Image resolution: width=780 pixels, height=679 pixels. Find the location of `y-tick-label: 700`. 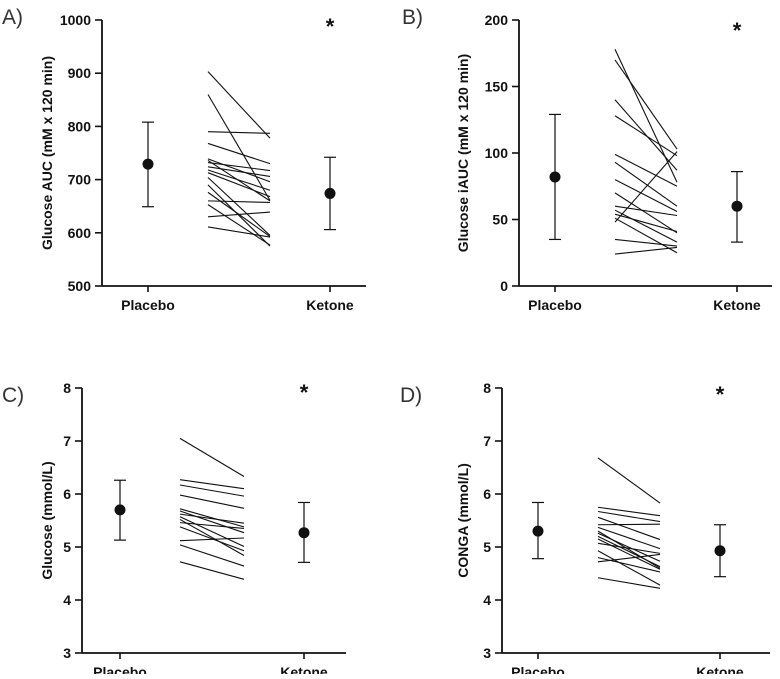

y-tick-label: 700 is located at coordinates (80, 180).